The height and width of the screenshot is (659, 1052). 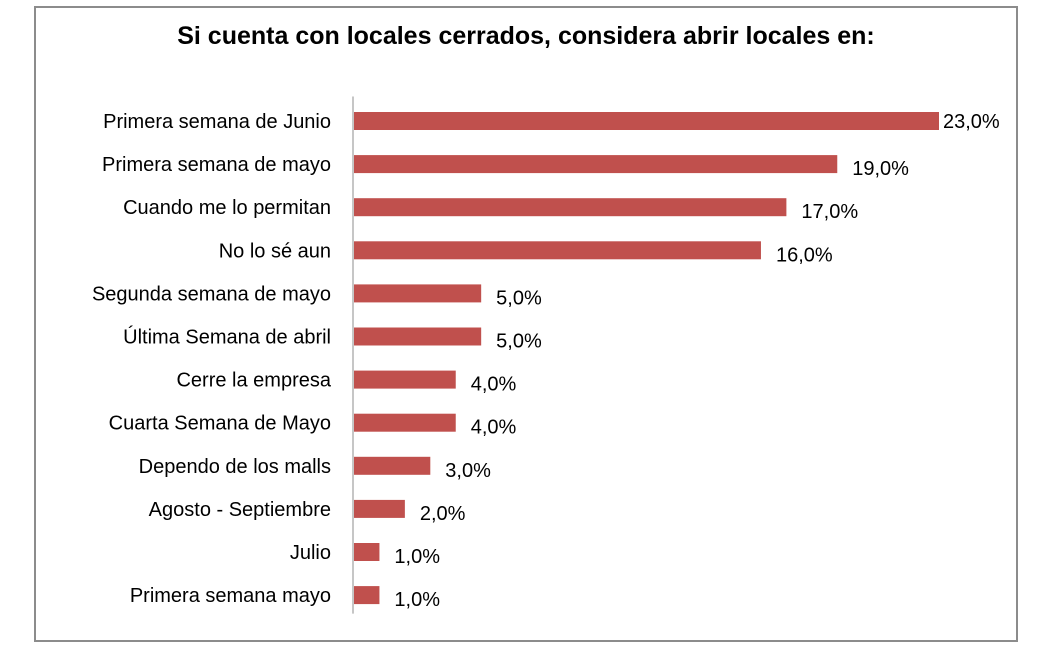 What do you see at coordinates (275, 251) in the screenshot?
I see `category-label: No lo sé aun` at bounding box center [275, 251].